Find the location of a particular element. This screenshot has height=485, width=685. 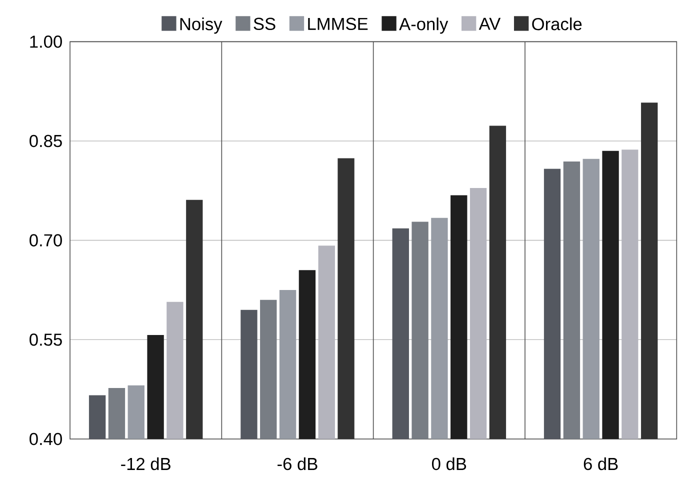

x-tick-label: -12 dB is located at coordinates (145, 463).